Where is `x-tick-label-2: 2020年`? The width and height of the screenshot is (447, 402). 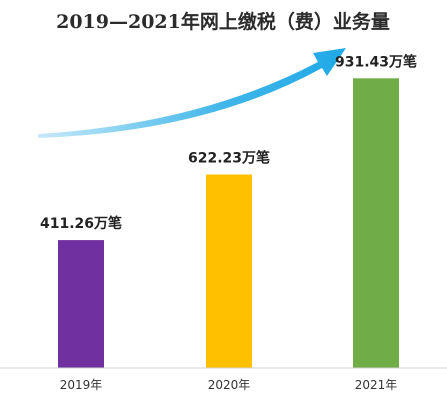 x-tick-label-2: 2020年 is located at coordinates (229, 385).